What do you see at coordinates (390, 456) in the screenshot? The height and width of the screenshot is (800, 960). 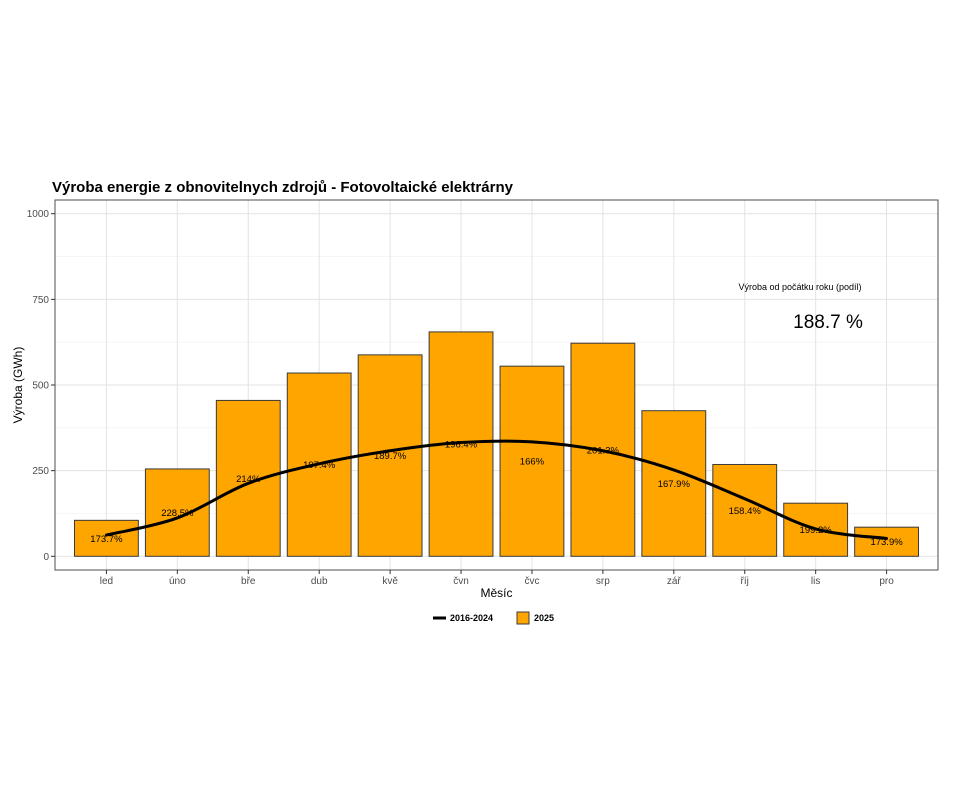 I see `bar-data-label: 189.7%` at bounding box center [390, 456].